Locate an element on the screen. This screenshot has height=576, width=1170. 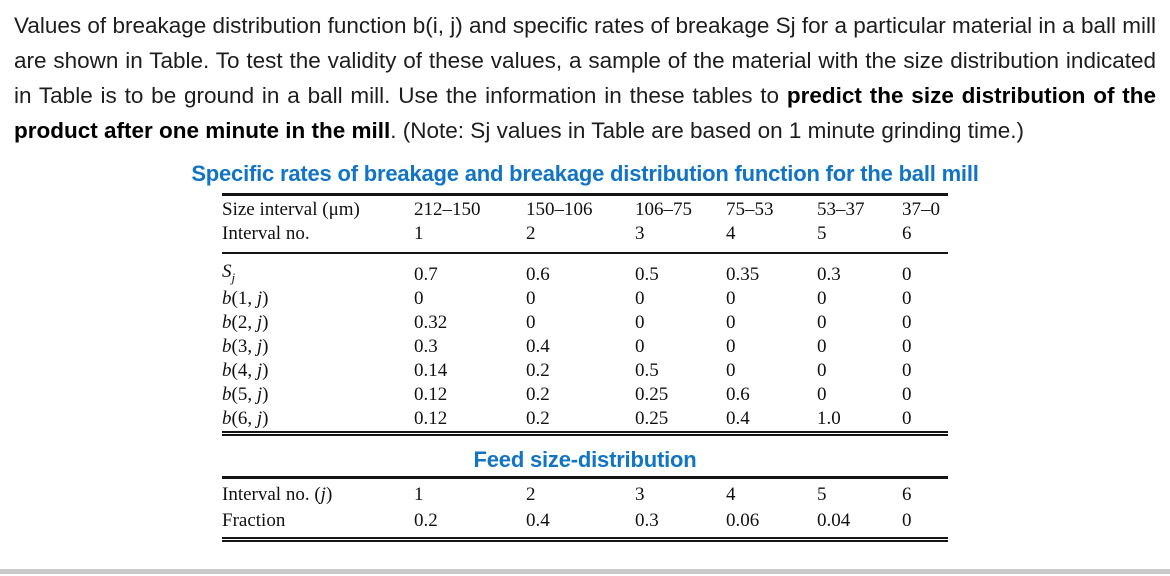
b4-row: b(4, j) 0.14 0.2 0.5 0 0 0 is located at coordinates (585, 371).